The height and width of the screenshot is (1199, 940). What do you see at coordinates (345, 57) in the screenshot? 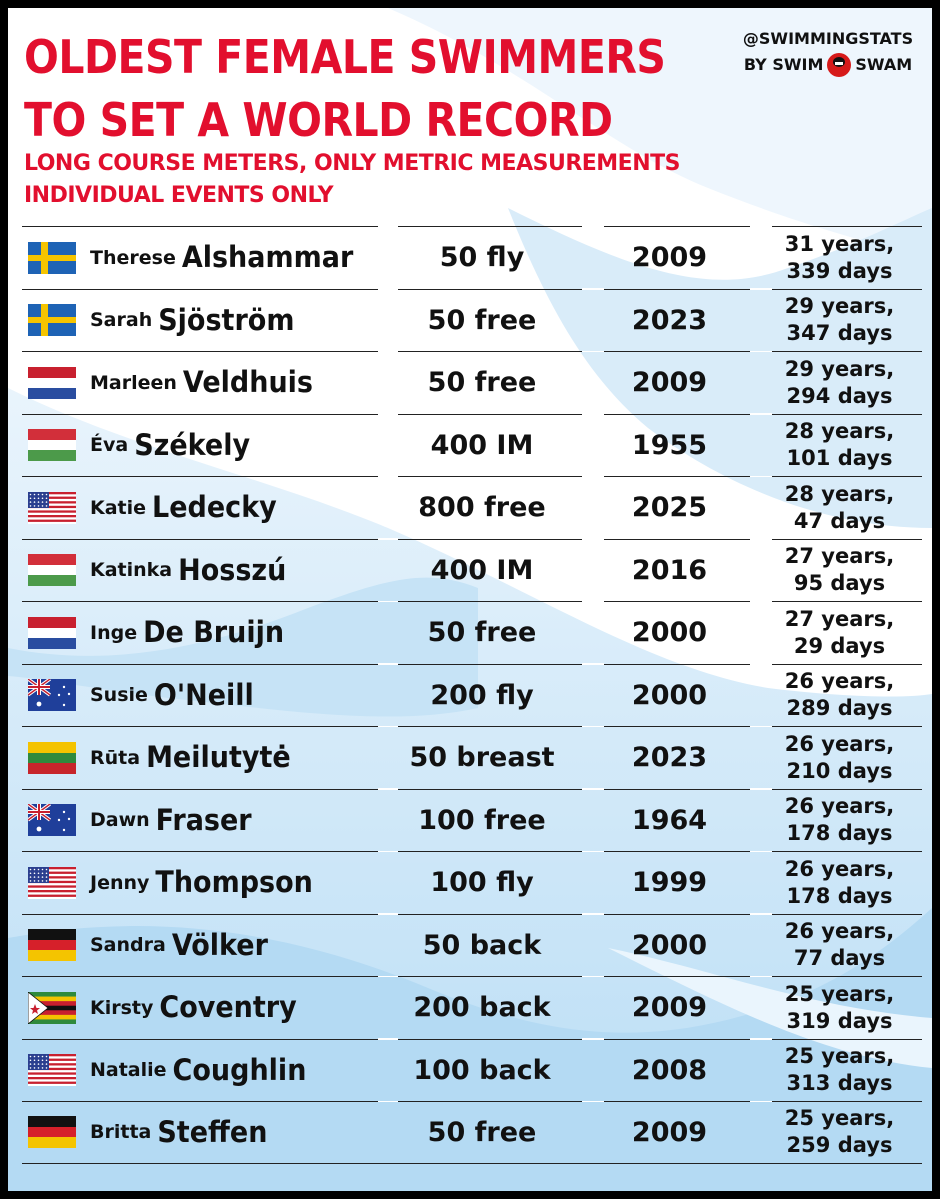
I see `title-line-1: OLDEST FEMALE SWIMMERS` at bounding box center [345, 57].